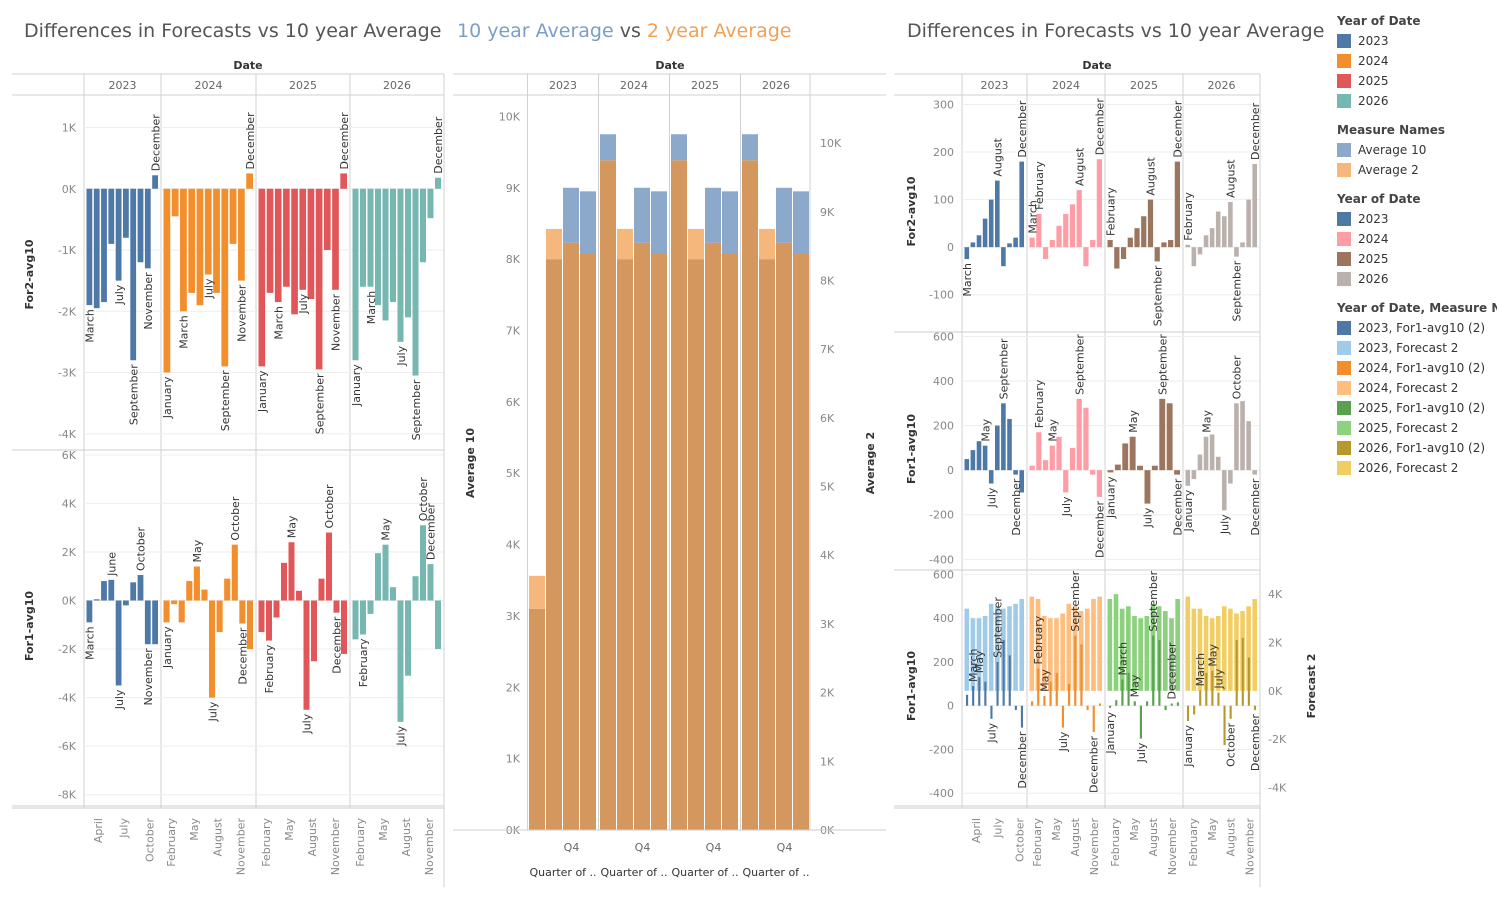  What do you see at coordinates (397, 85) in the screenshot?
I see `year-header: 2026` at bounding box center [397, 85].